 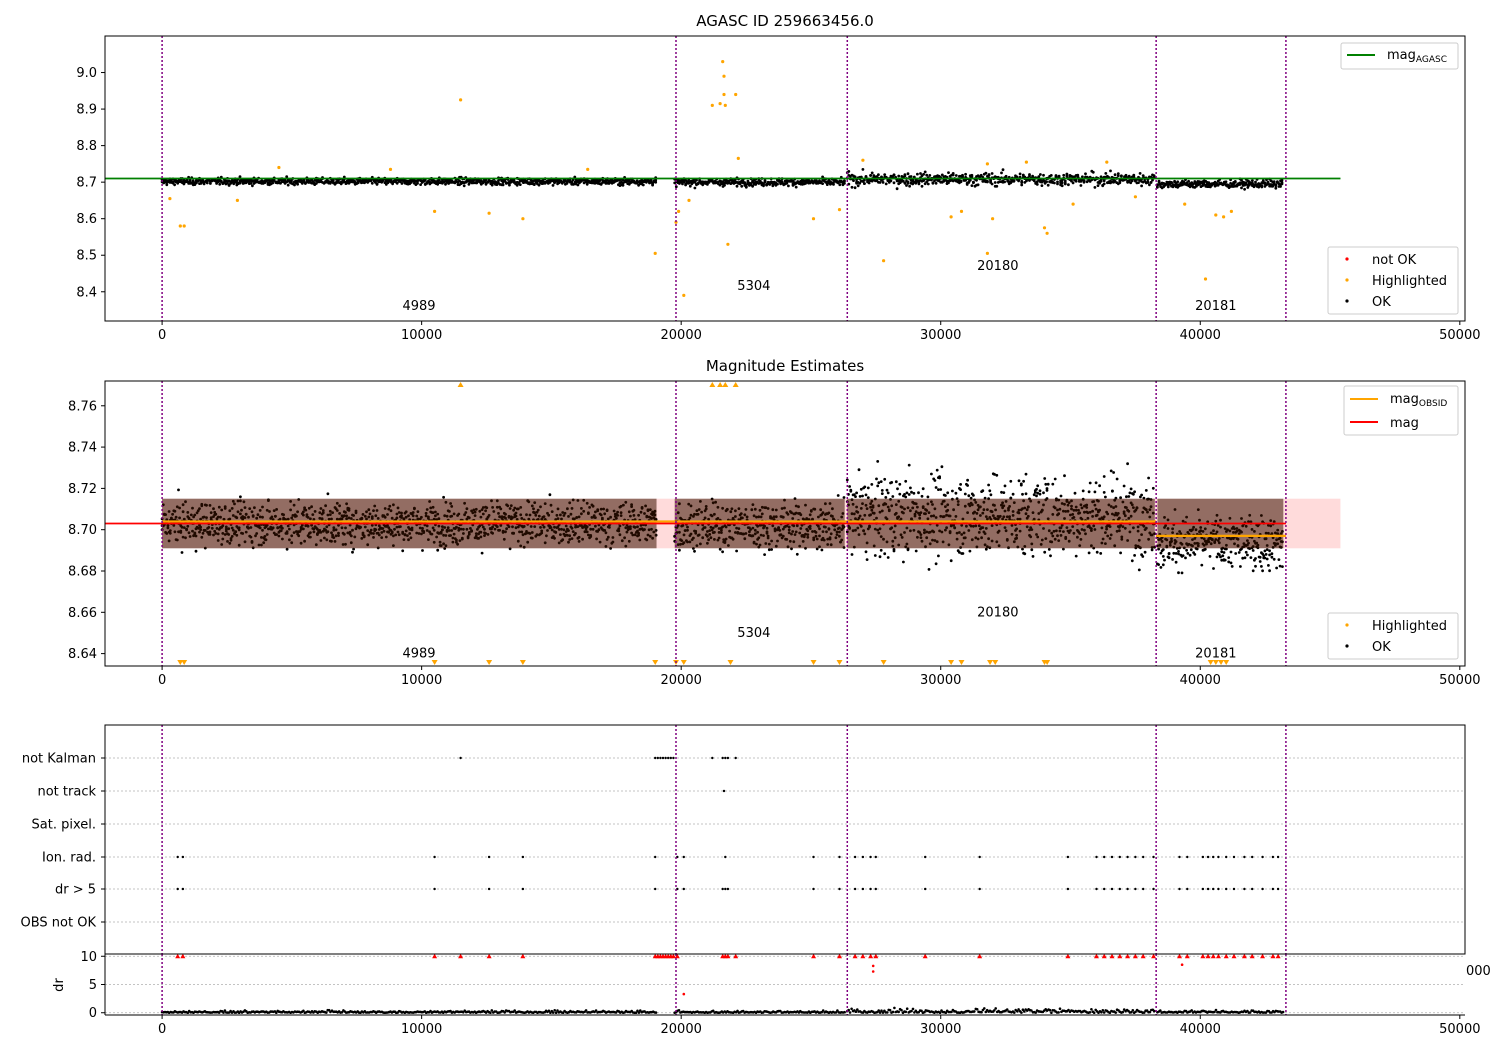 I want to click on x-tick-label: 50000, so click(x=1459, y=335).